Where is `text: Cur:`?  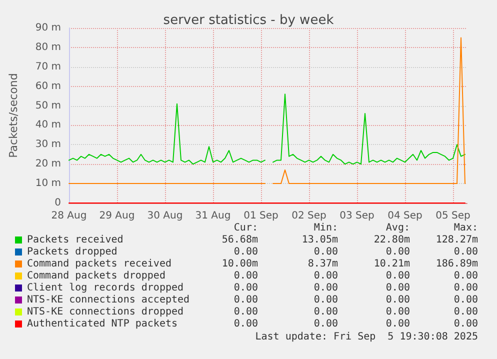 text: Cur: is located at coordinates (246, 228).